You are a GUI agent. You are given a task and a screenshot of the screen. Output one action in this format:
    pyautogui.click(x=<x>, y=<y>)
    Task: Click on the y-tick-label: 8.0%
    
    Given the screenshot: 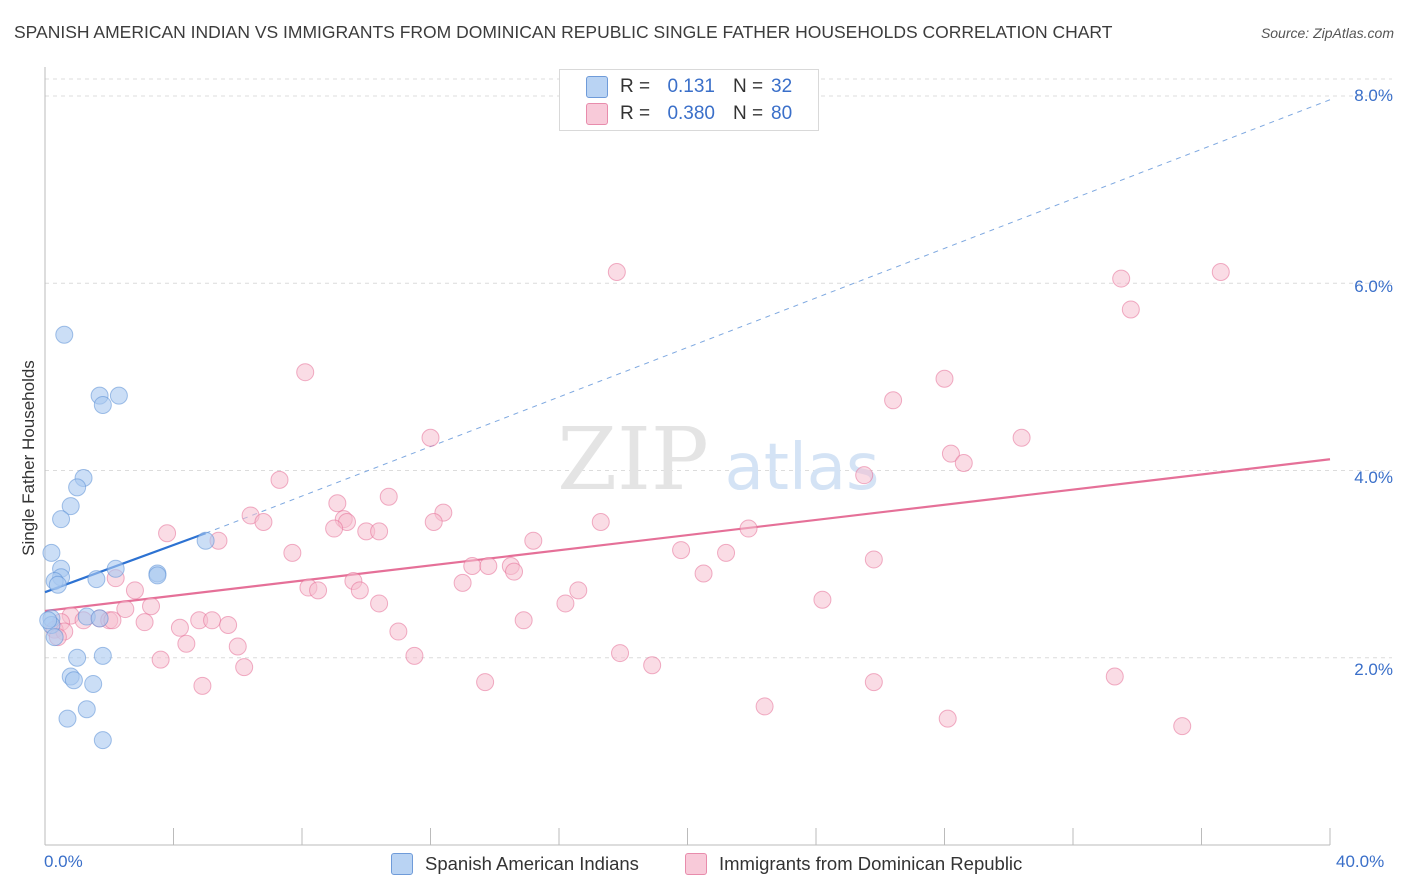 What is the action you would take?
    pyautogui.click(x=1373, y=95)
    